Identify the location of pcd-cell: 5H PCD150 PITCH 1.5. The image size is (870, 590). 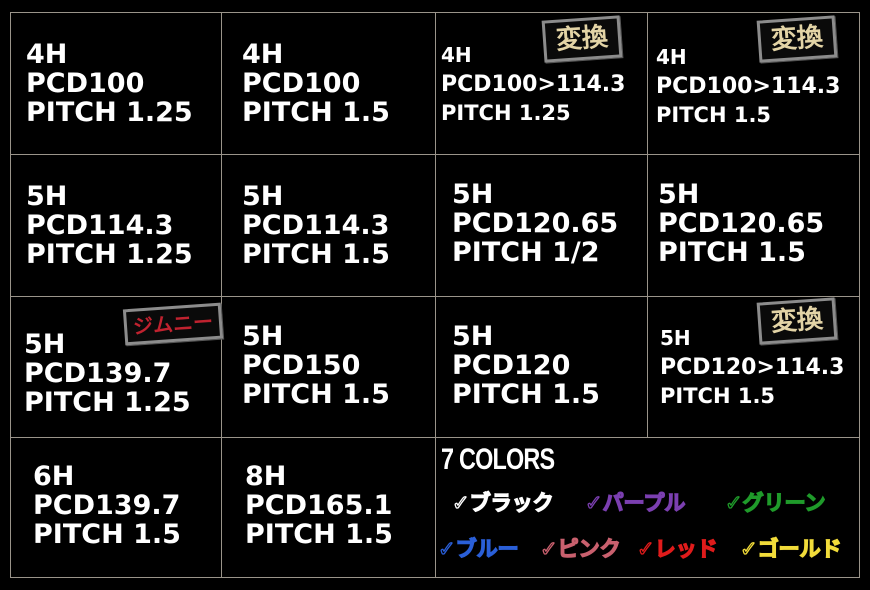
(316, 366).